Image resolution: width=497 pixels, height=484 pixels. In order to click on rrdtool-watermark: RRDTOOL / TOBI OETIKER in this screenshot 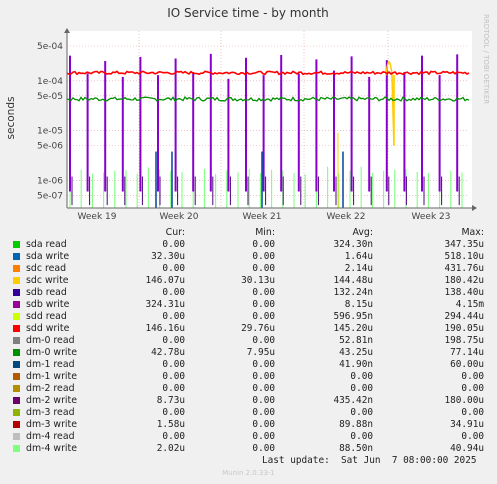, I will do `click(486, 59)`.